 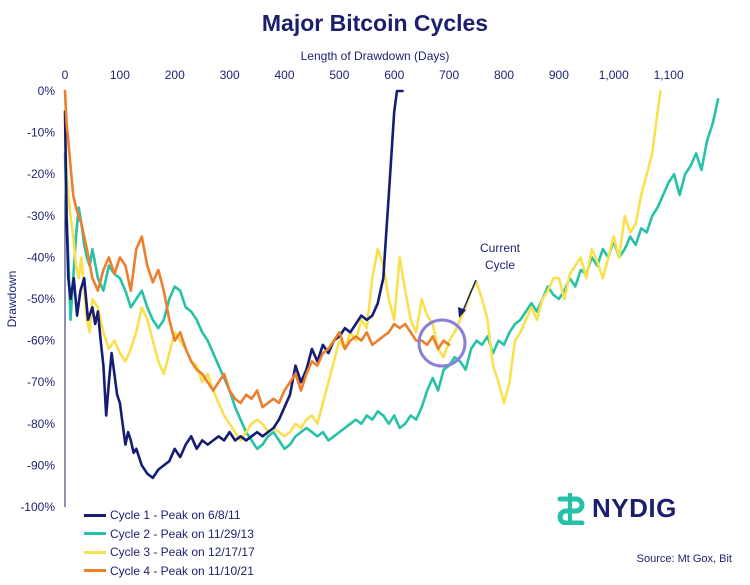 I want to click on legend-item: Cycle 3 - Peak on 12/17/17, so click(x=169, y=552).